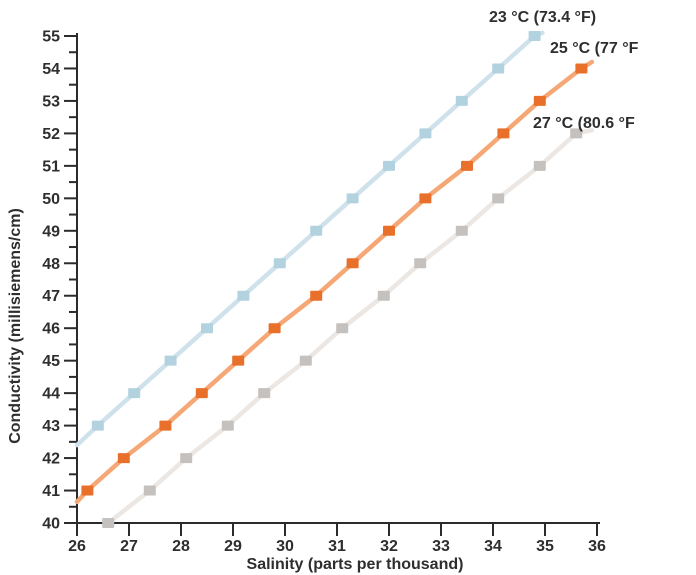  What do you see at coordinates (337, 546) in the screenshot?
I see `x-tick-label: 31` at bounding box center [337, 546].